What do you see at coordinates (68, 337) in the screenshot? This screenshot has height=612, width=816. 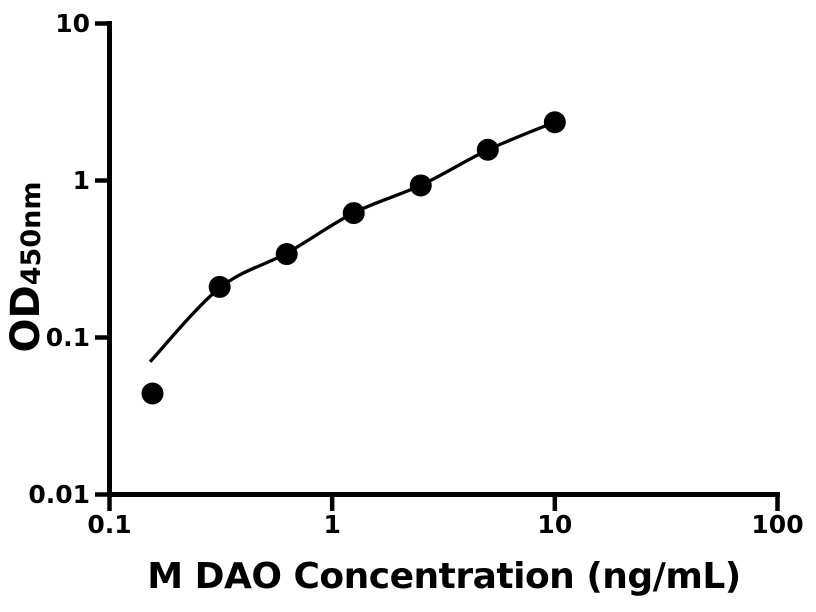 I see `y-tick-label: 0.1` at bounding box center [68, 337].